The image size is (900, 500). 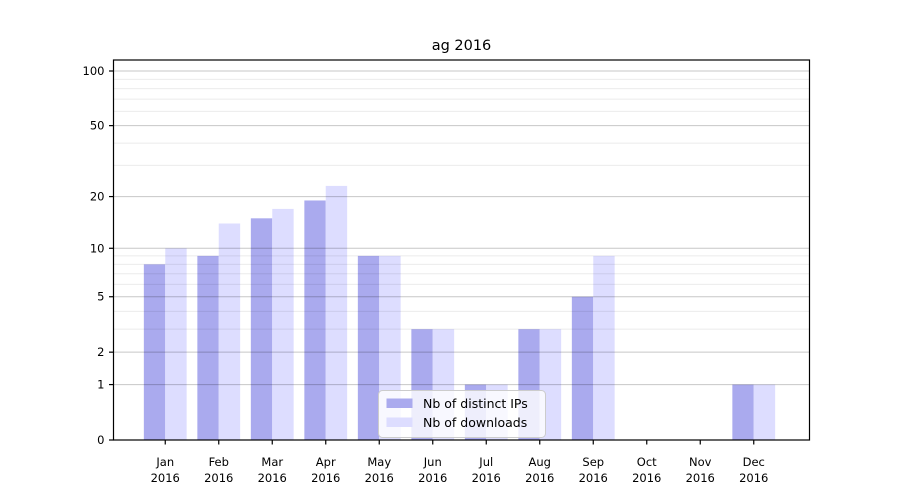 What do you see at coordinates (97, 197) in the screenshot?
I see `y-tick-label: 20` at bounding box center [97, 197].